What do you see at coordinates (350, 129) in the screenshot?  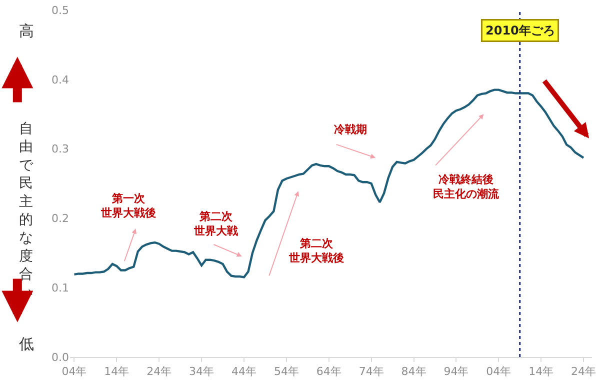 I see `annotation: 冷戦期` at bounding box center [350, 129].